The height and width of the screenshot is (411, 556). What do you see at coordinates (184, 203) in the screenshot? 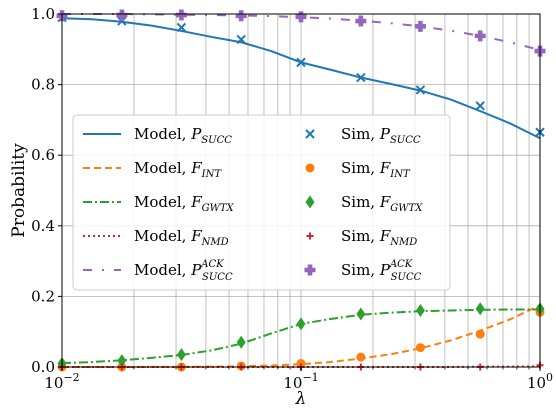
I see `legend-label: Model, FGWTX` at bounding box center [184, 203].